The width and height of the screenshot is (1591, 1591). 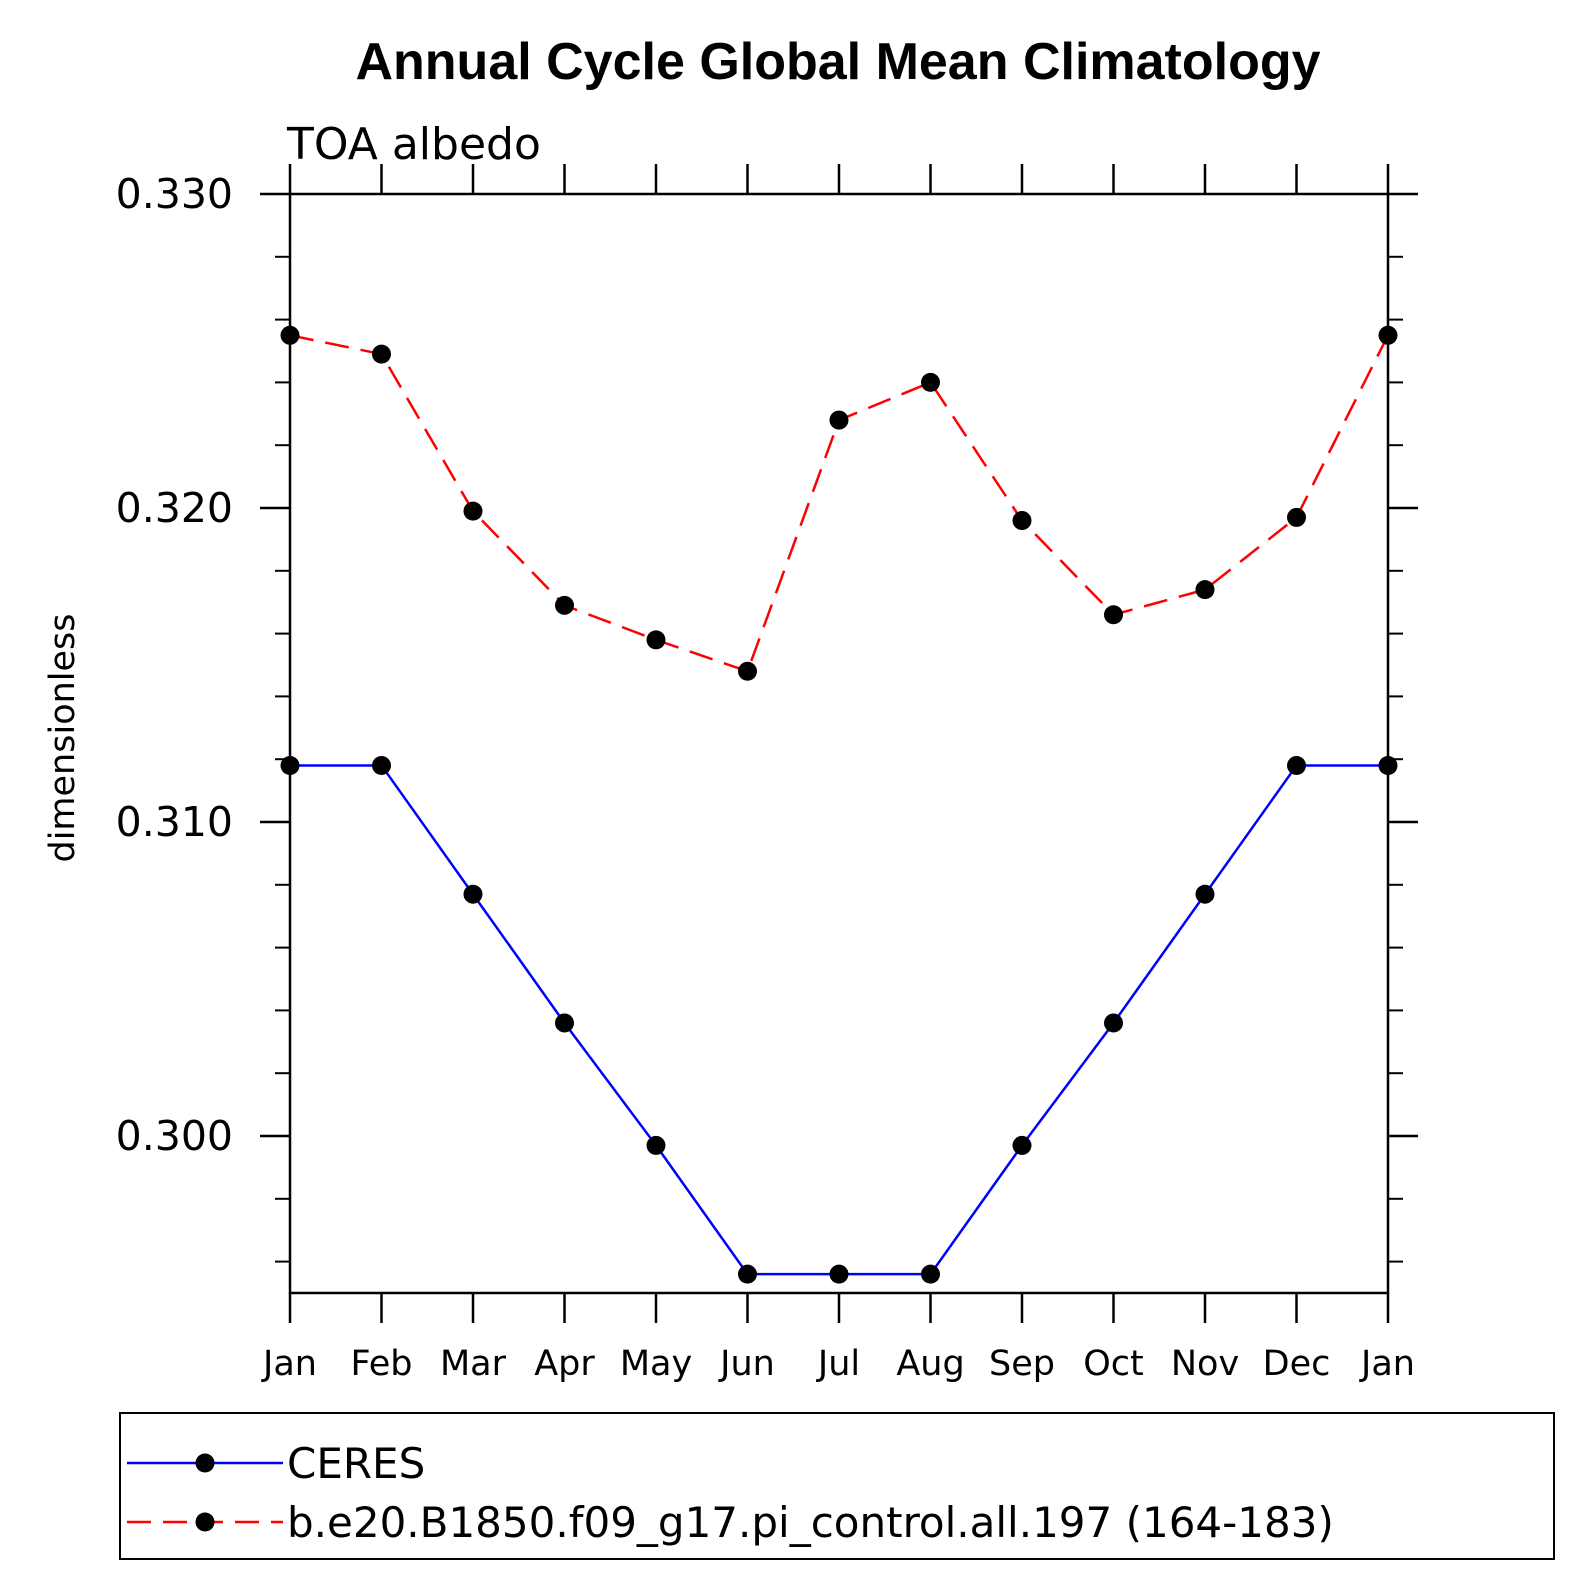 What do you see at coordinates (174, 822) in the screenshot?
I see `y-tick-label: 0.310` at bounding box center [174, 822].